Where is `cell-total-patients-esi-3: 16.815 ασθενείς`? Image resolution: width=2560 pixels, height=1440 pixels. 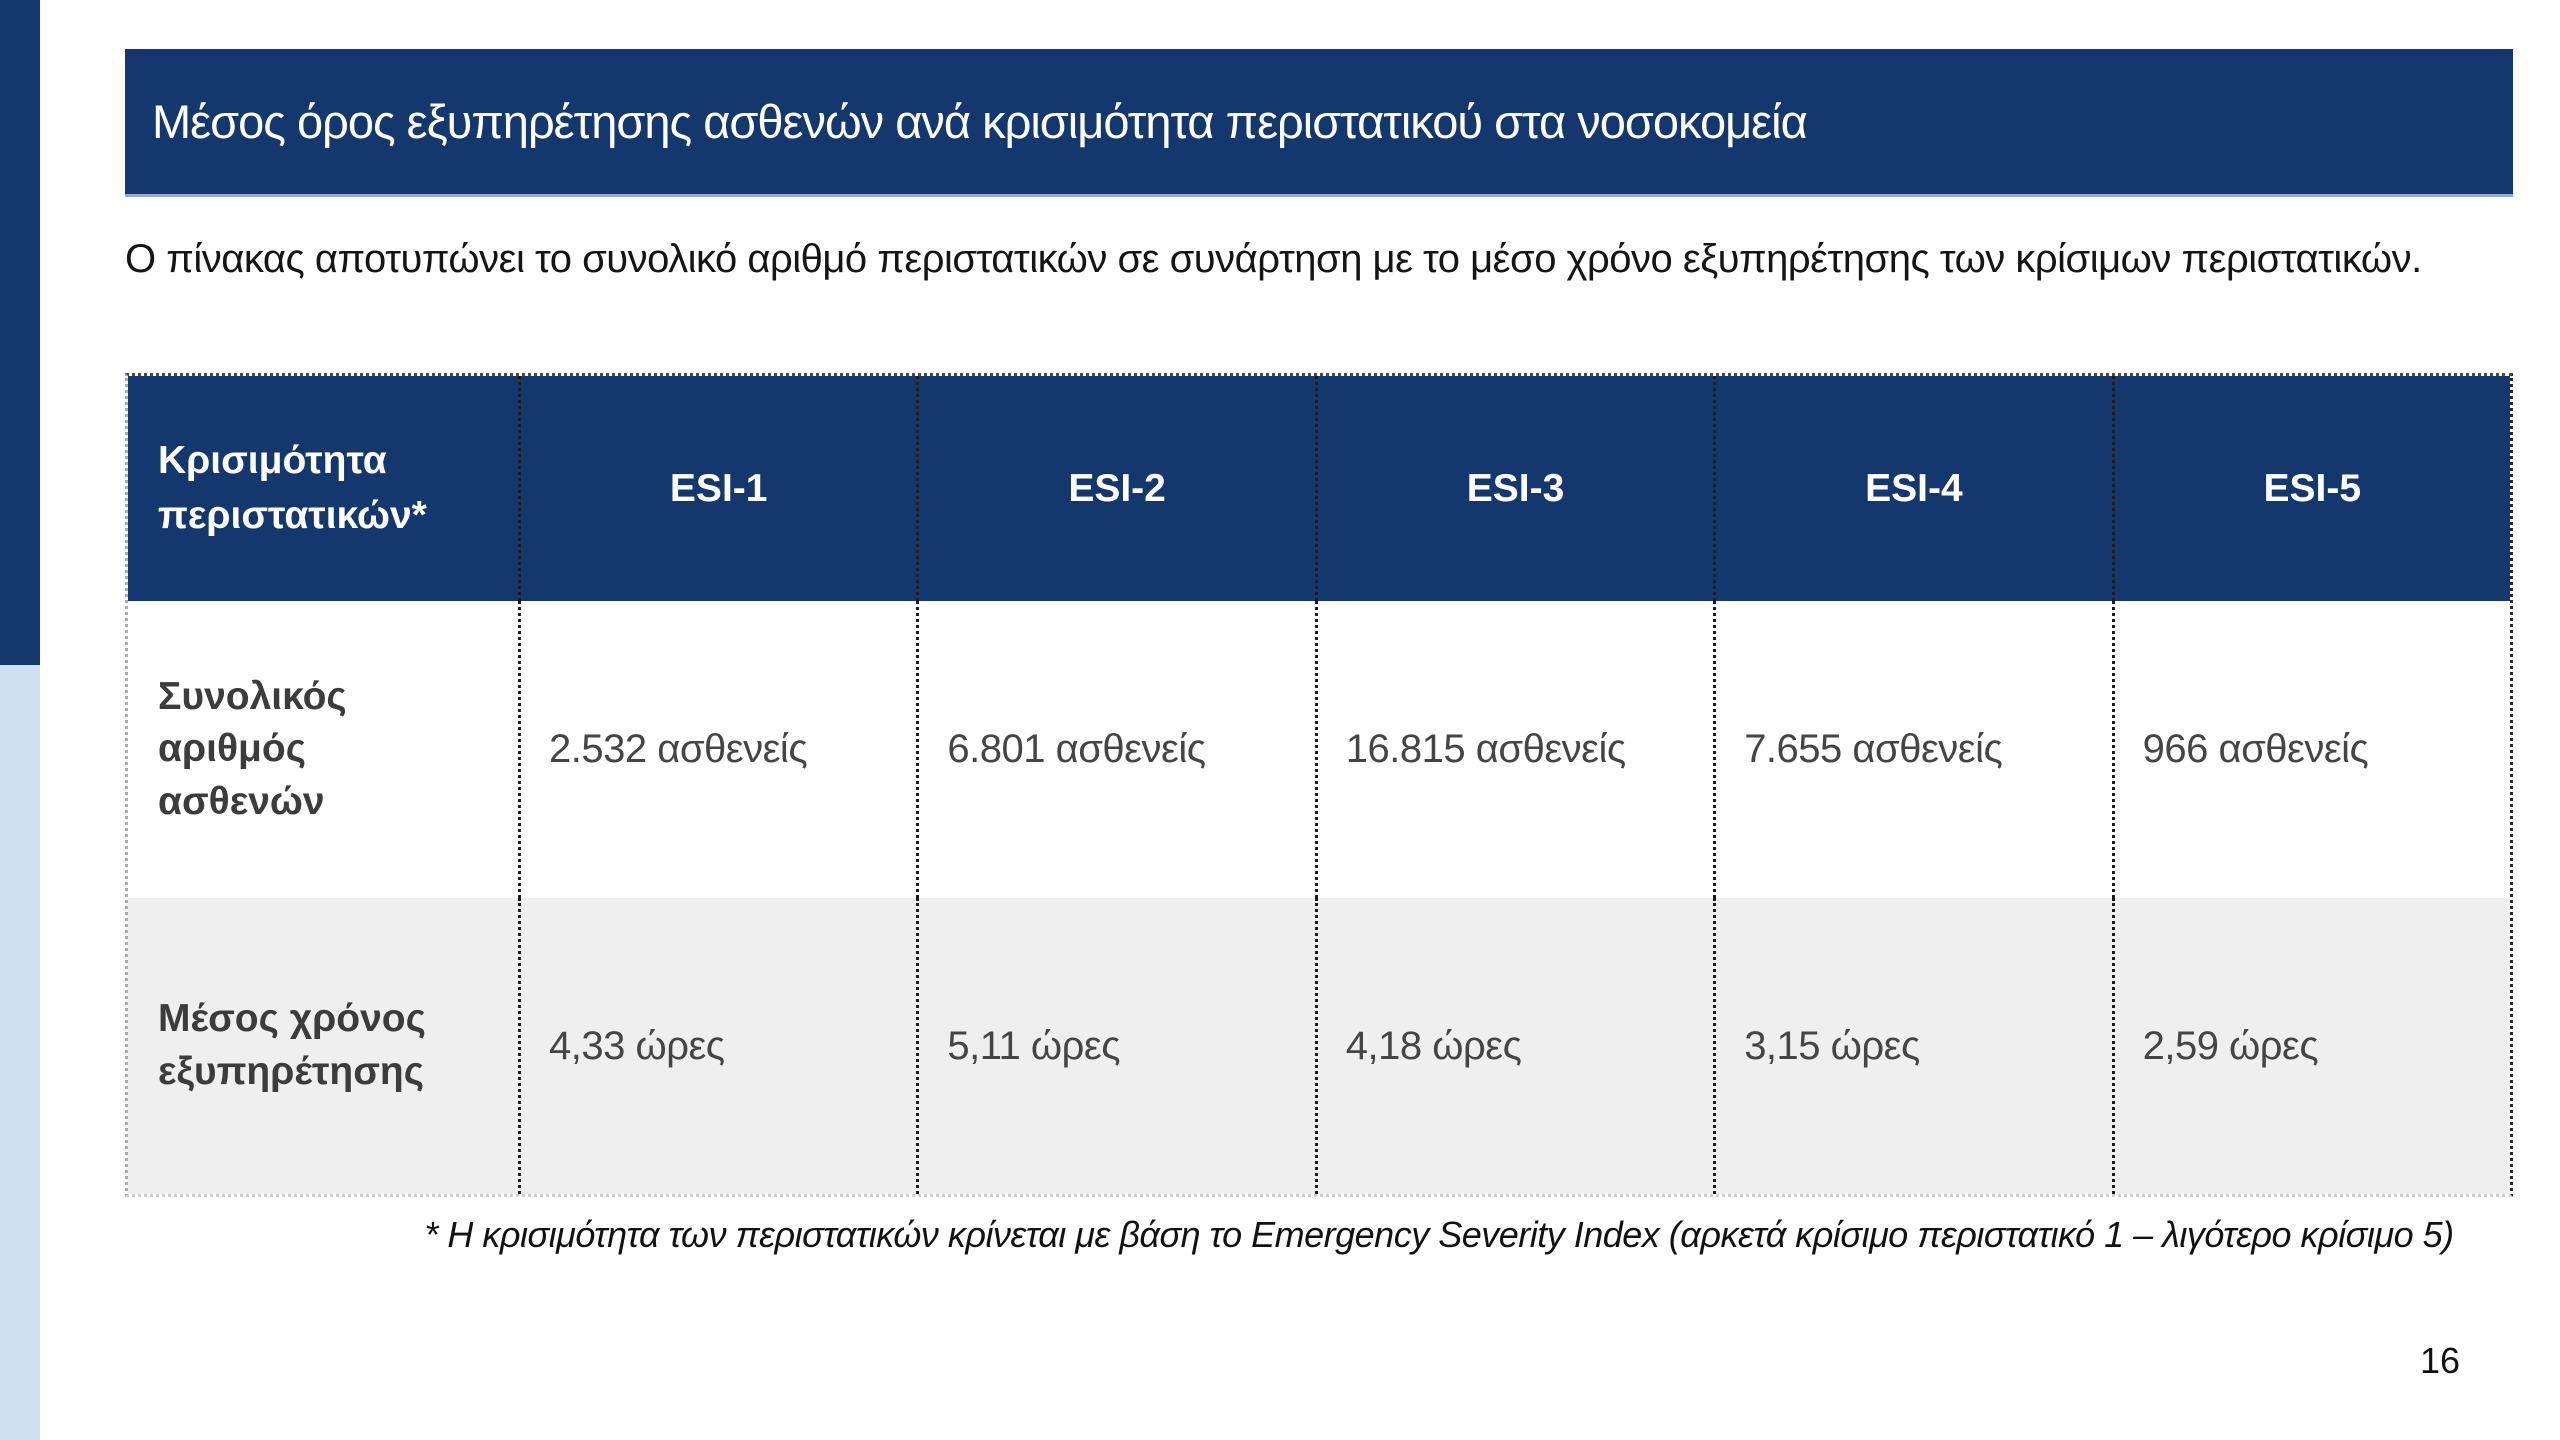
cell-total-patients-esi-3: 16.815 ασθενείς is located at coordinates (1513, 749).